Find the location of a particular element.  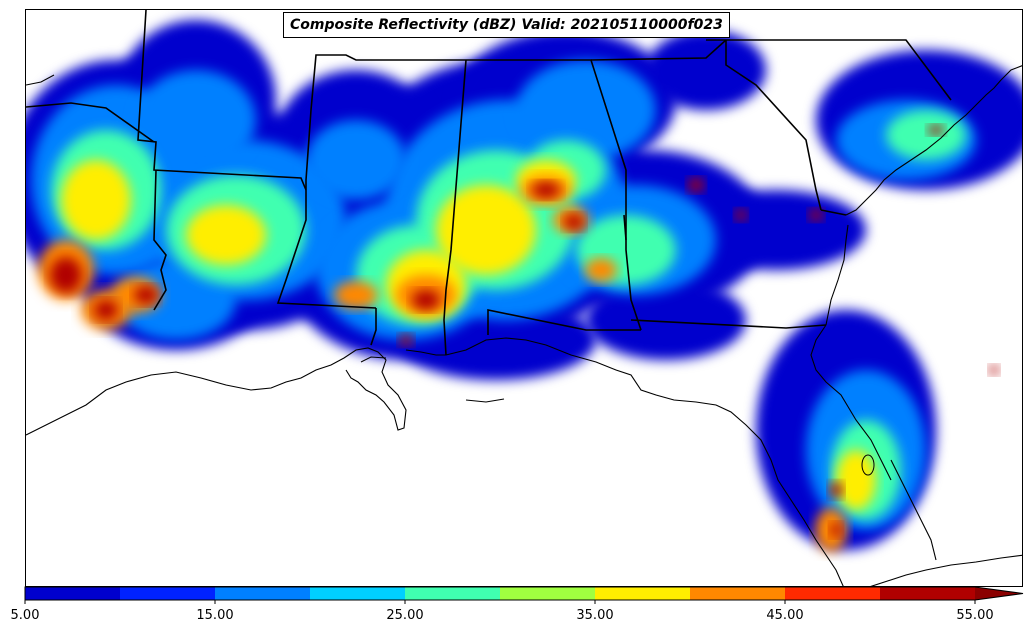

colorbar-tick-label: 15.00 is located at coordinates (214, 615).